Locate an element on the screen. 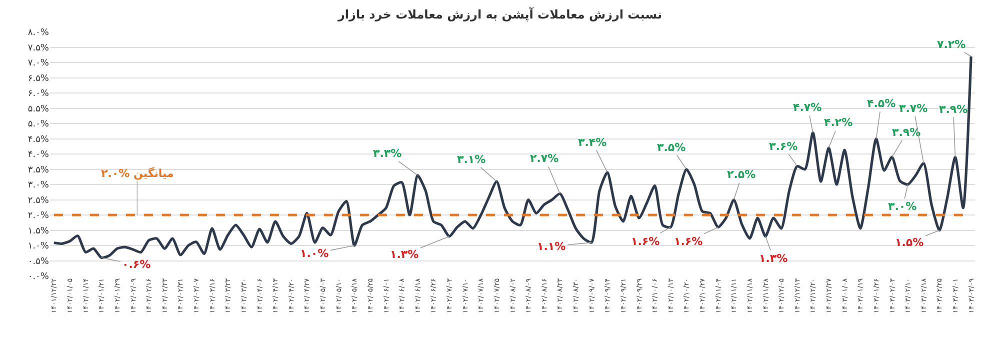 Image resolution: width=1000 pixels, height=338 pixels. y-tick-label: ۴.۵% is located at coordinates (39, 139).